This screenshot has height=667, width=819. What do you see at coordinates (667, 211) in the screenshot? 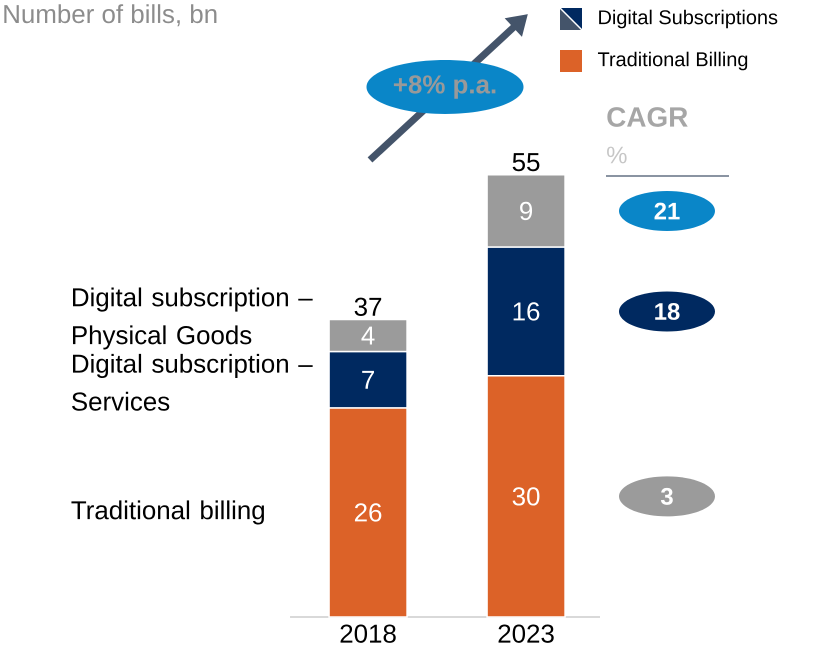
I see `text: 21` at bounding box center [667, 211].